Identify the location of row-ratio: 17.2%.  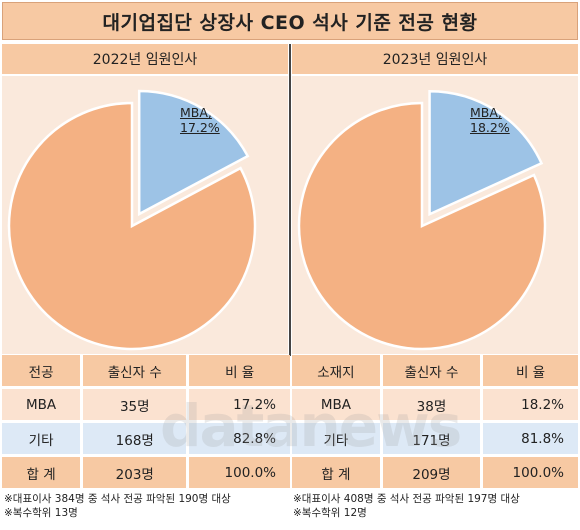
(239, 404).